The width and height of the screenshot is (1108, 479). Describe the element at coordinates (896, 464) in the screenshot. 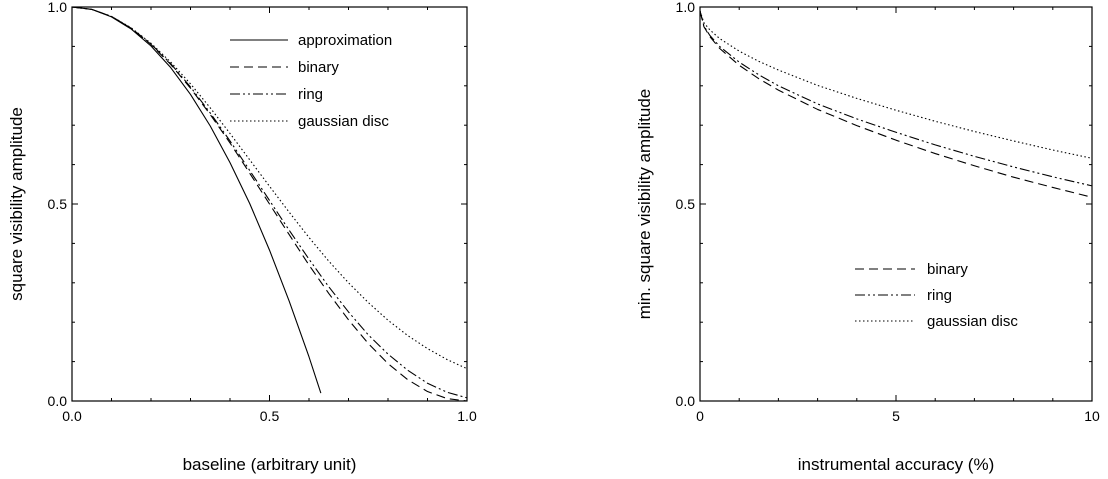

I see `x-axis-label: instrumental accuracy (%)` at that location.